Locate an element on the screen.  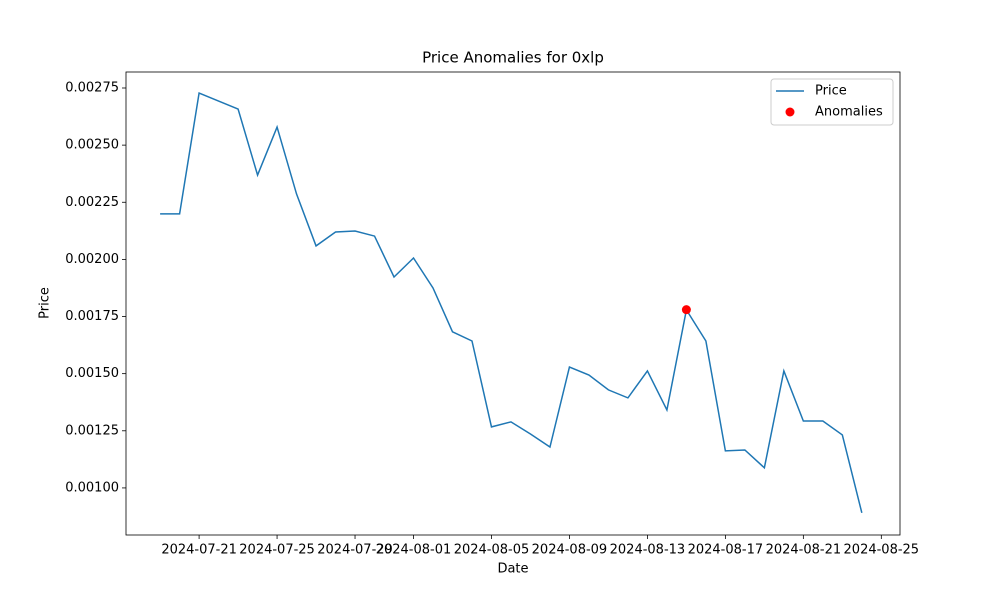
x-tick-label: 2024-07-29 is located at coordinates (355, 550).